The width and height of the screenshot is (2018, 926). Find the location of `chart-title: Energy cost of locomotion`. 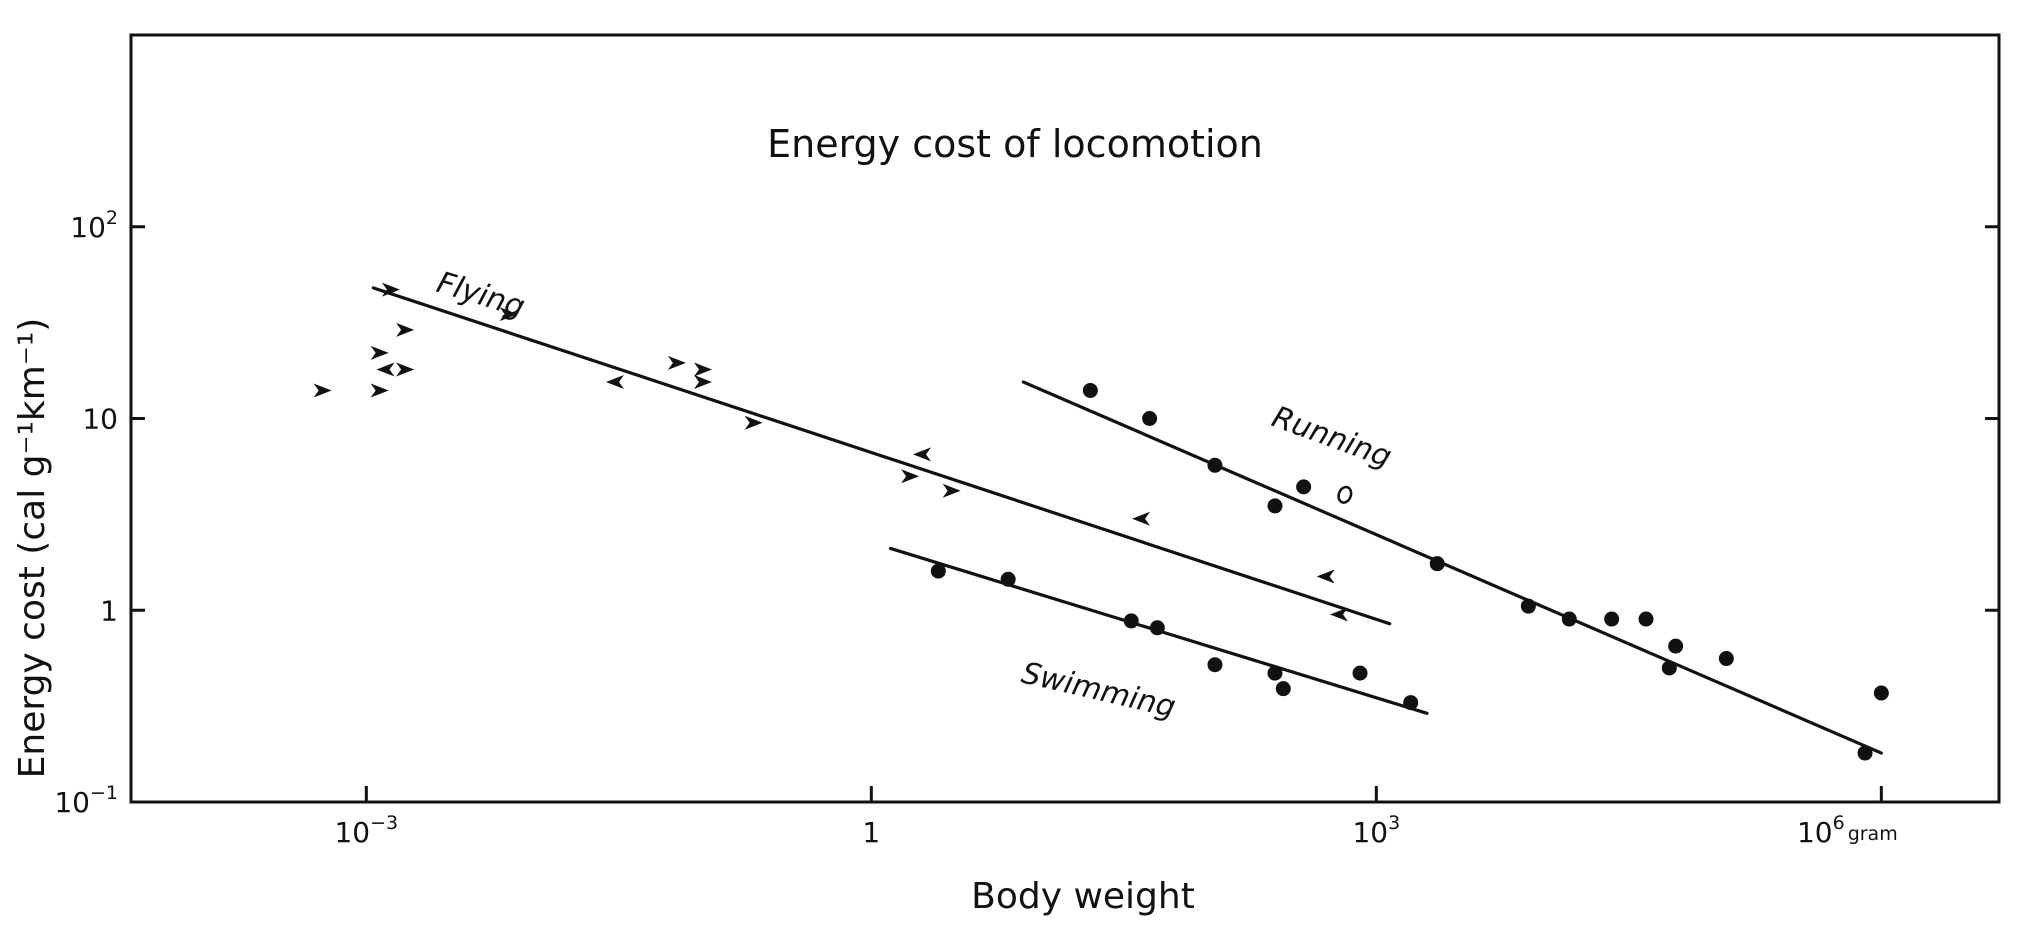

chart-title: Energy cost of locomotion is located at coordinates (1015, 144).